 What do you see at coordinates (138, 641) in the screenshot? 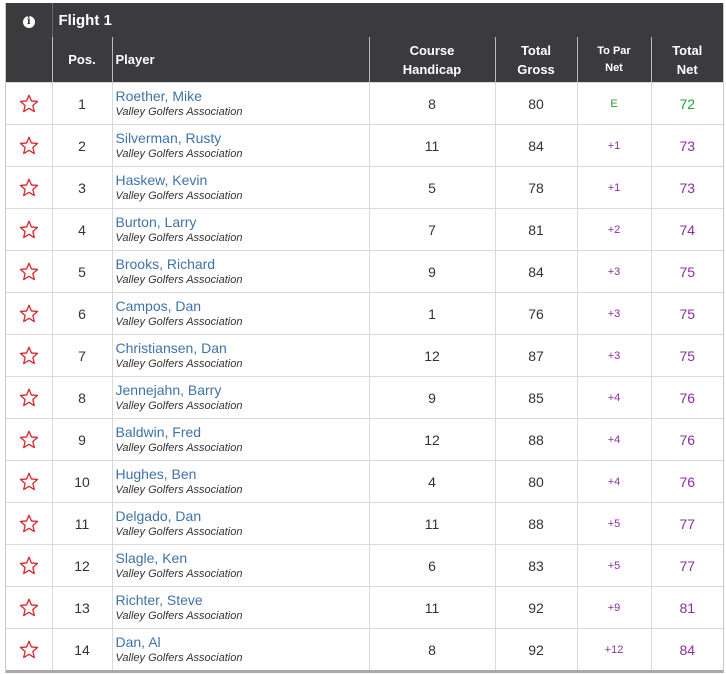
I see `player-name-link: Dan, Al` at bounding box center [138, 641].